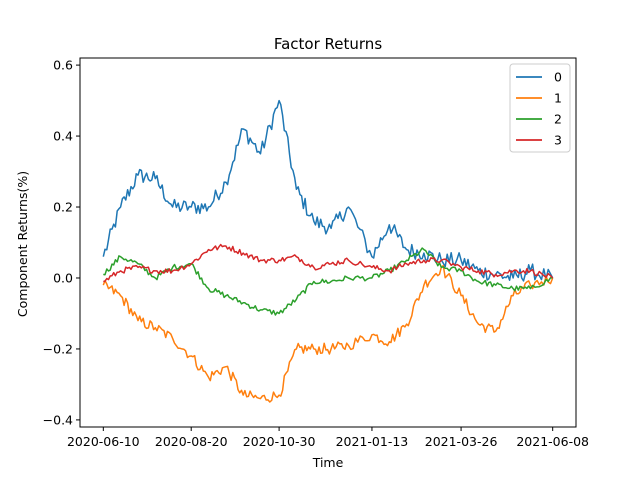  What do you see at coordinates (558, 98) in the screenshot?
I see `legend-label-1: 1` at bounding box center [558, 98].